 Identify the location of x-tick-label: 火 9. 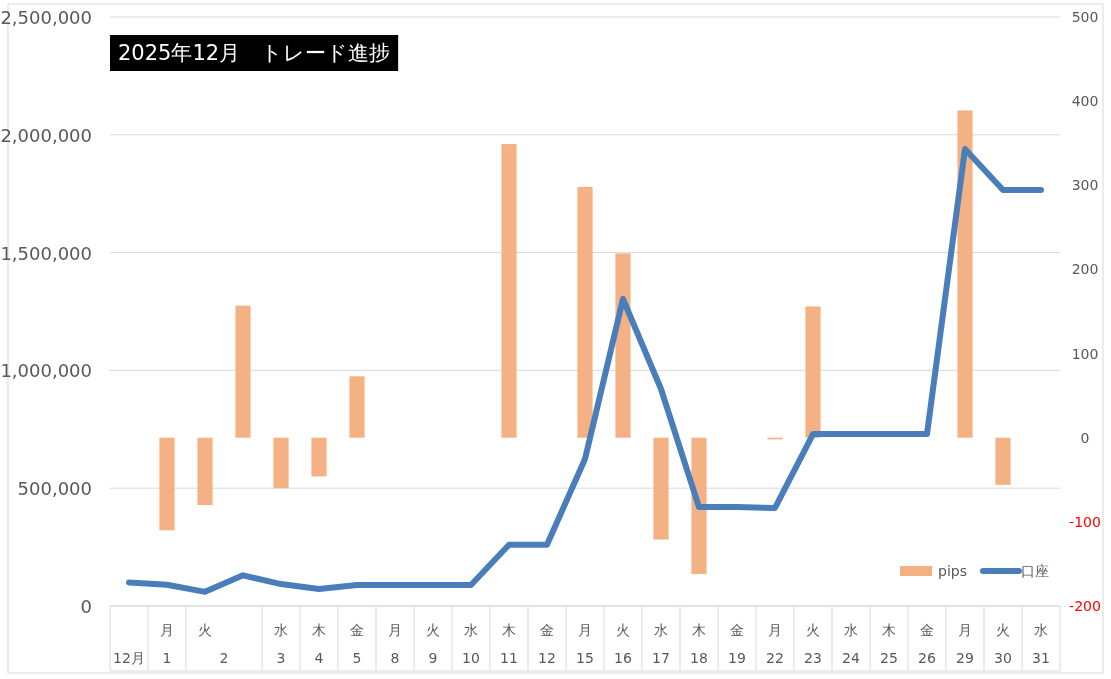
(433, 644).